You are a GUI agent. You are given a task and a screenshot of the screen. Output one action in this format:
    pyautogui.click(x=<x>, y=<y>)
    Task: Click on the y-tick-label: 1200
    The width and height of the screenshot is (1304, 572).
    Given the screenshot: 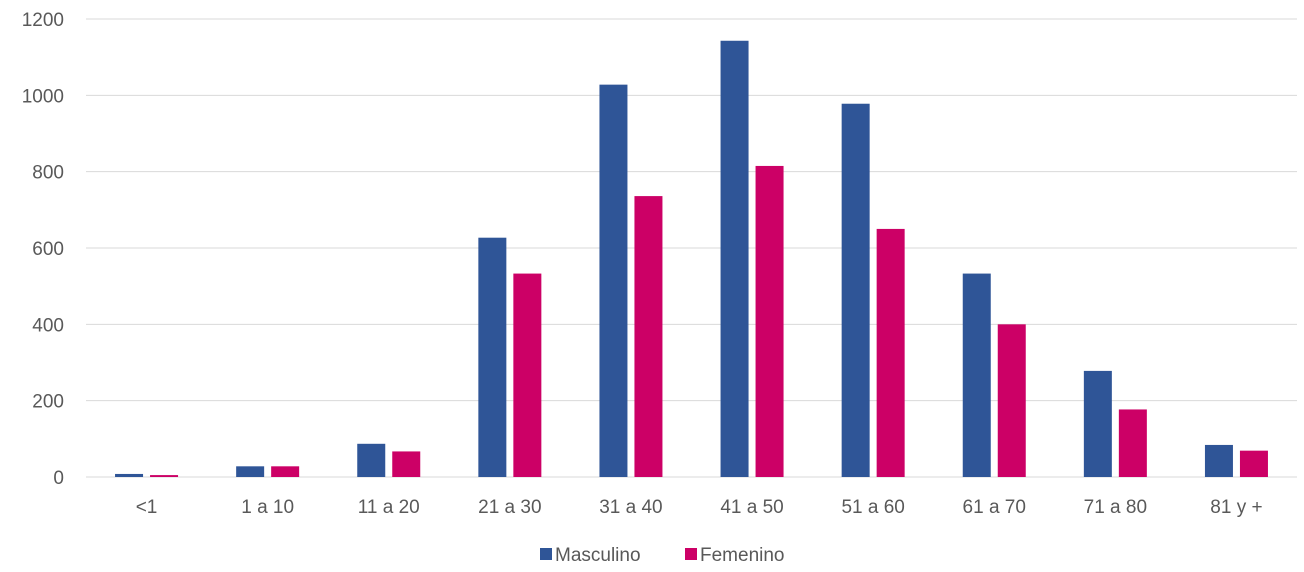 What is the action you would take?
    pyautogui.click(x=43, y=20)
    